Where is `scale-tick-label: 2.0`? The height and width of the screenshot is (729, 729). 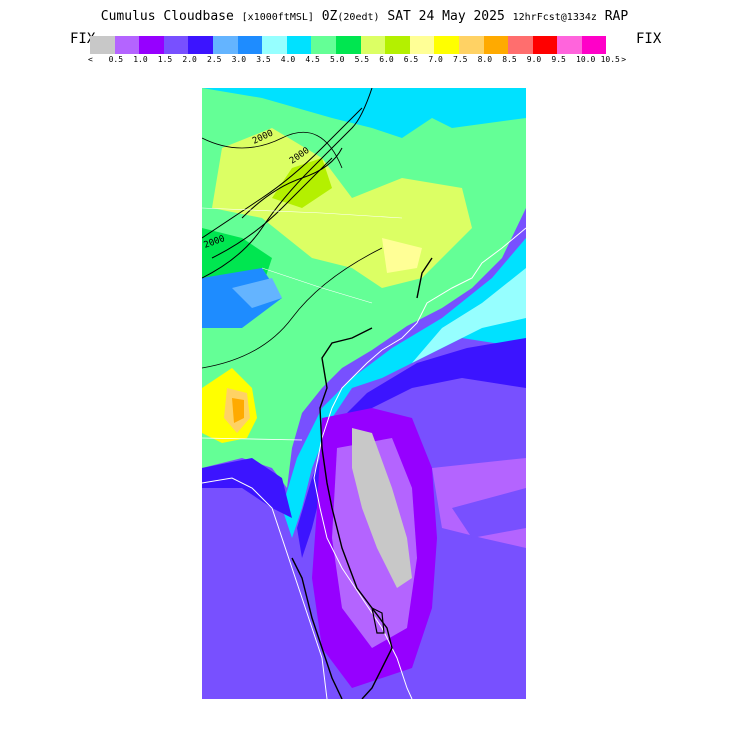 scale-tick-label: 2.0 is located at coordinates (189, 59).